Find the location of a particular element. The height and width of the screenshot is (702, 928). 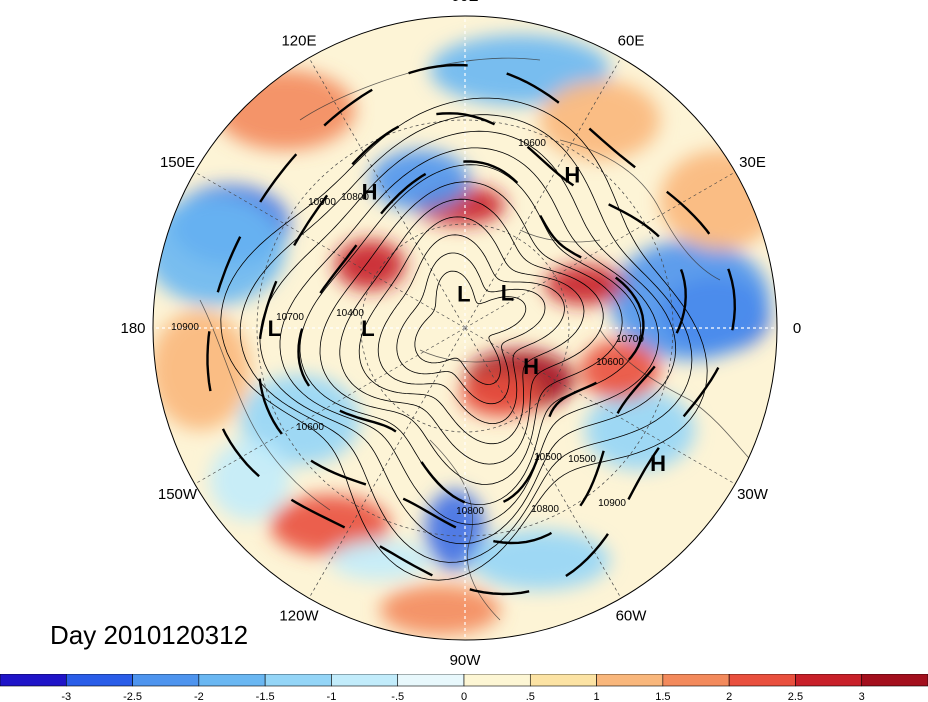

colorbar-tick-label: 2 is located at coordinates (729, 696).